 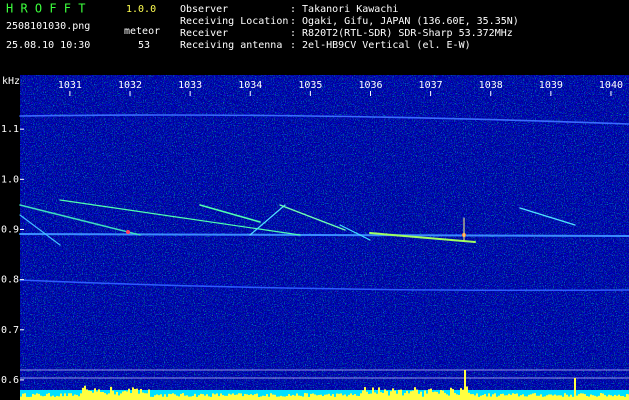 What do you see at coordinates (380, 45) in the screenshot?
I see `info-value: : 2el-HB9CV Vertical (el. E-W)` at bounding box center [380, 45].